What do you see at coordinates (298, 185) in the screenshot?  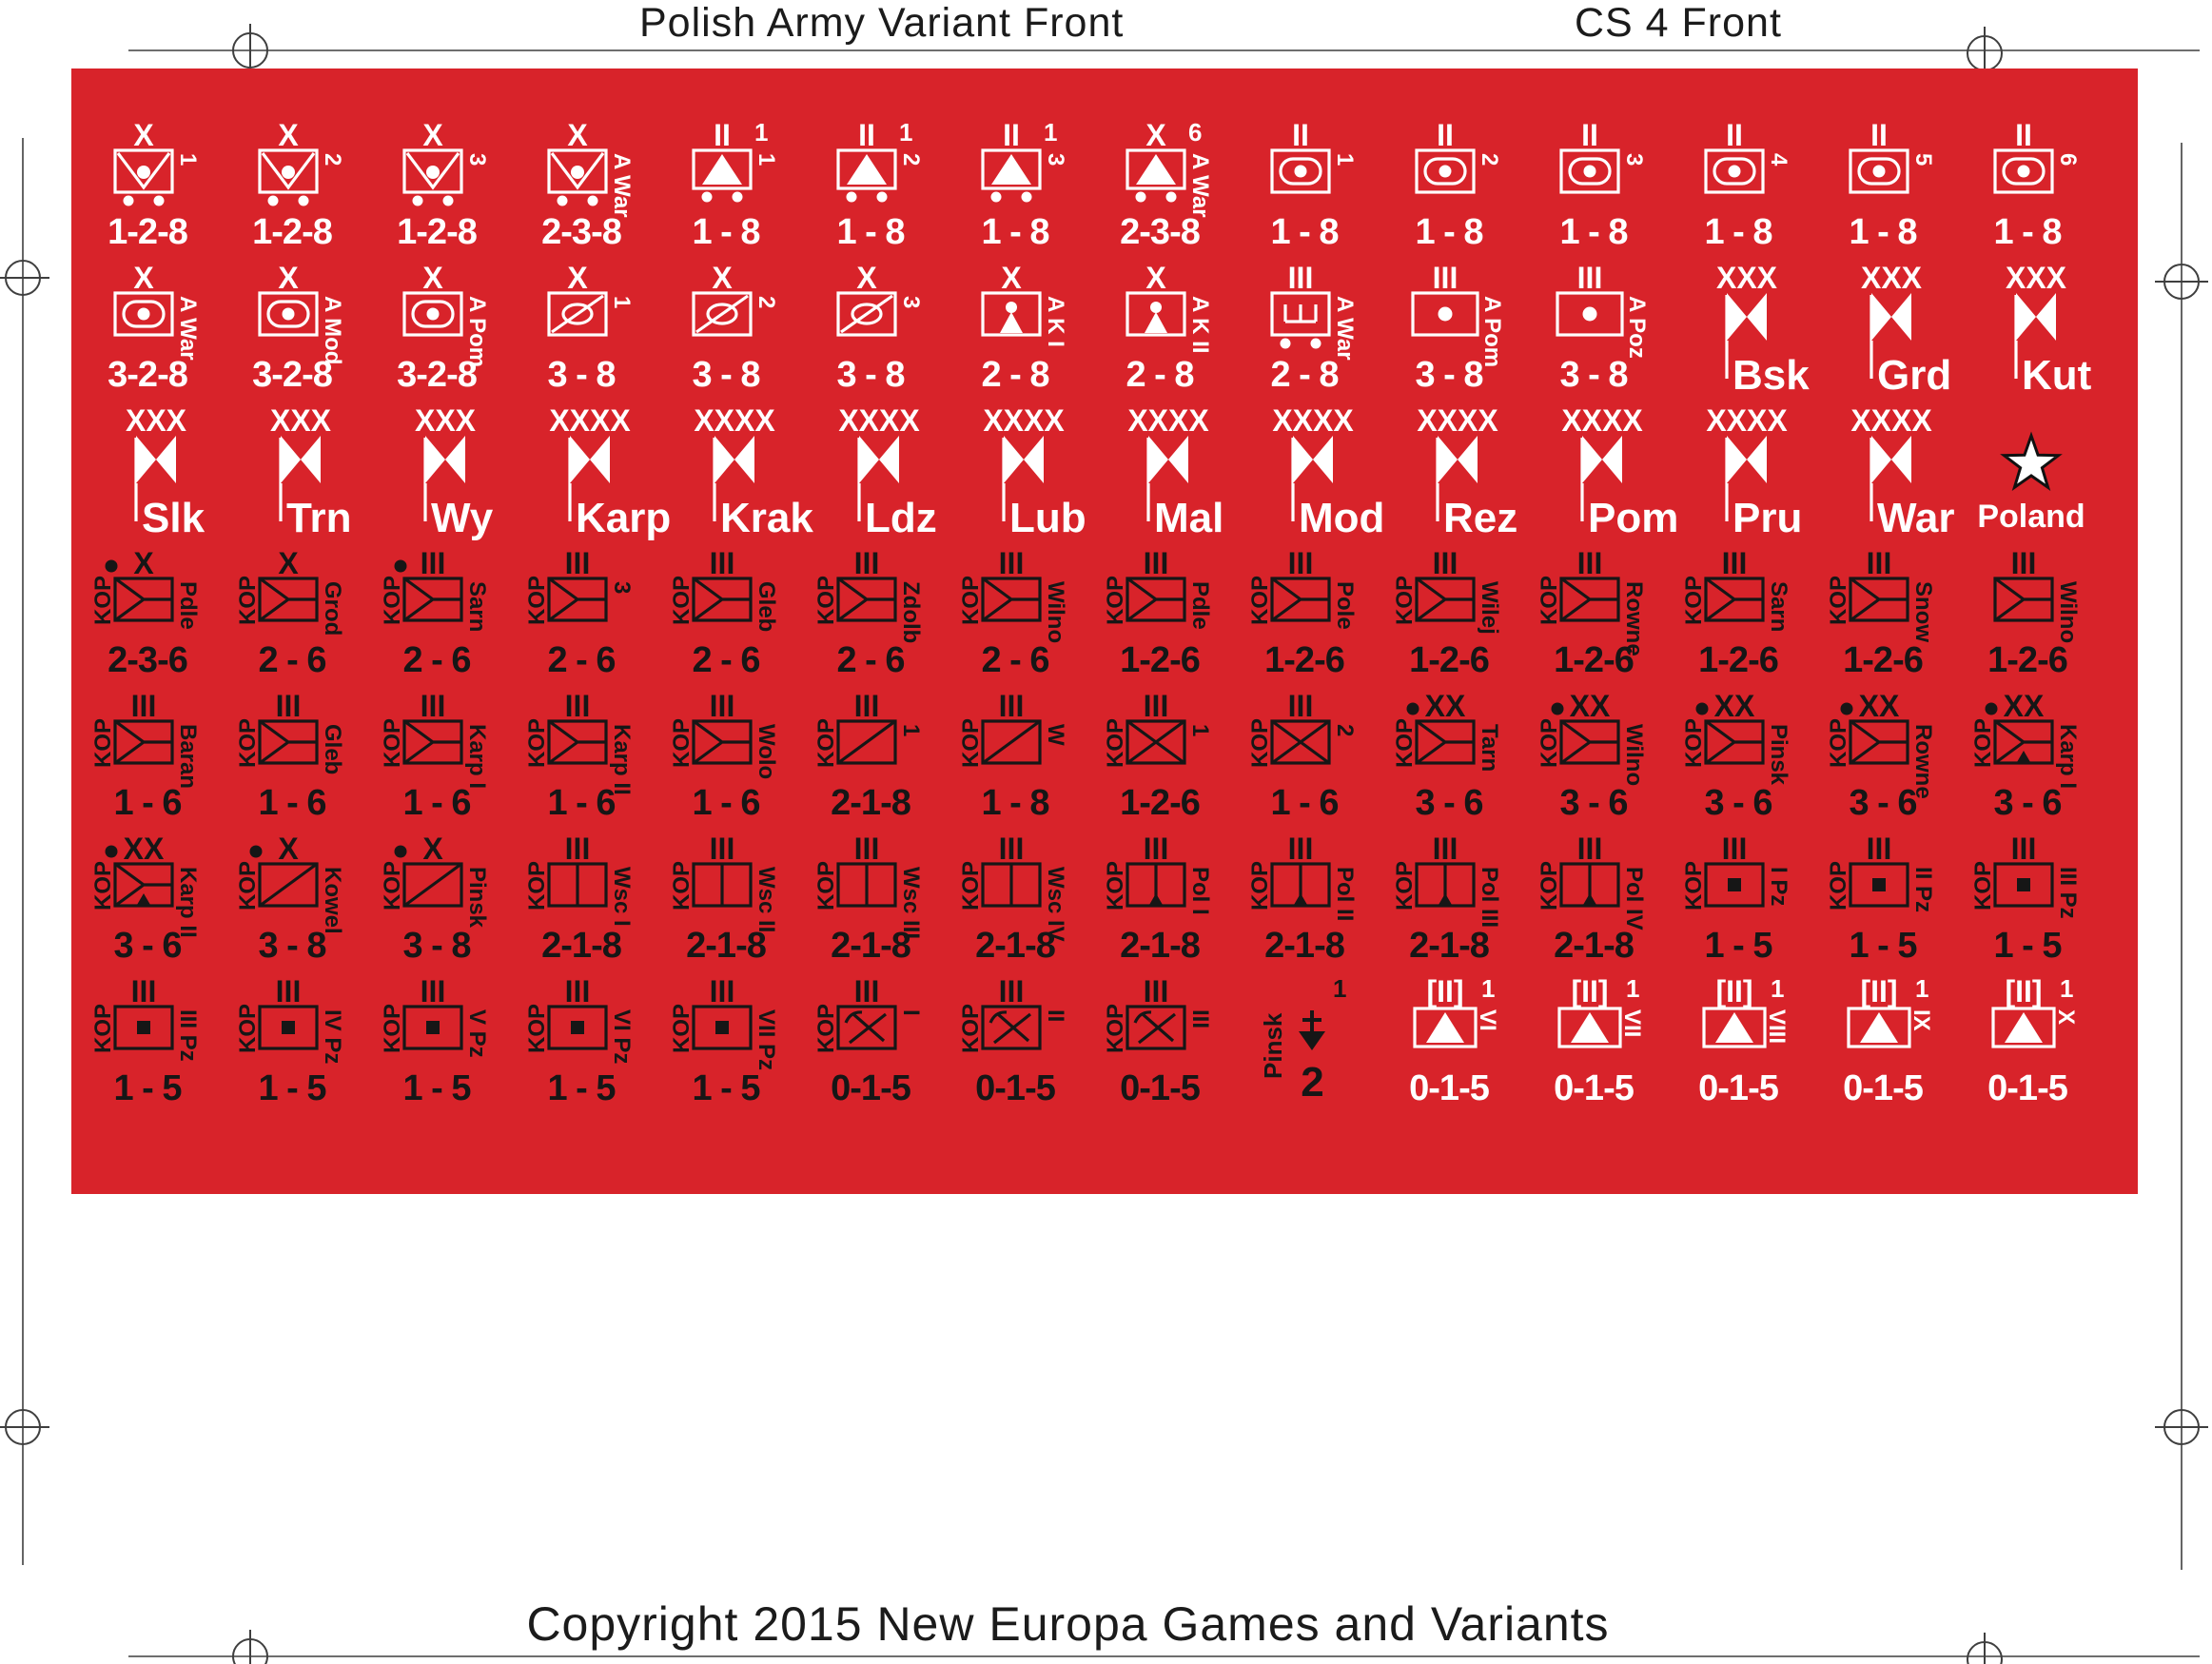 I see `unit-symbol: X 2 1-2-8` at bounding box center [298, 185].